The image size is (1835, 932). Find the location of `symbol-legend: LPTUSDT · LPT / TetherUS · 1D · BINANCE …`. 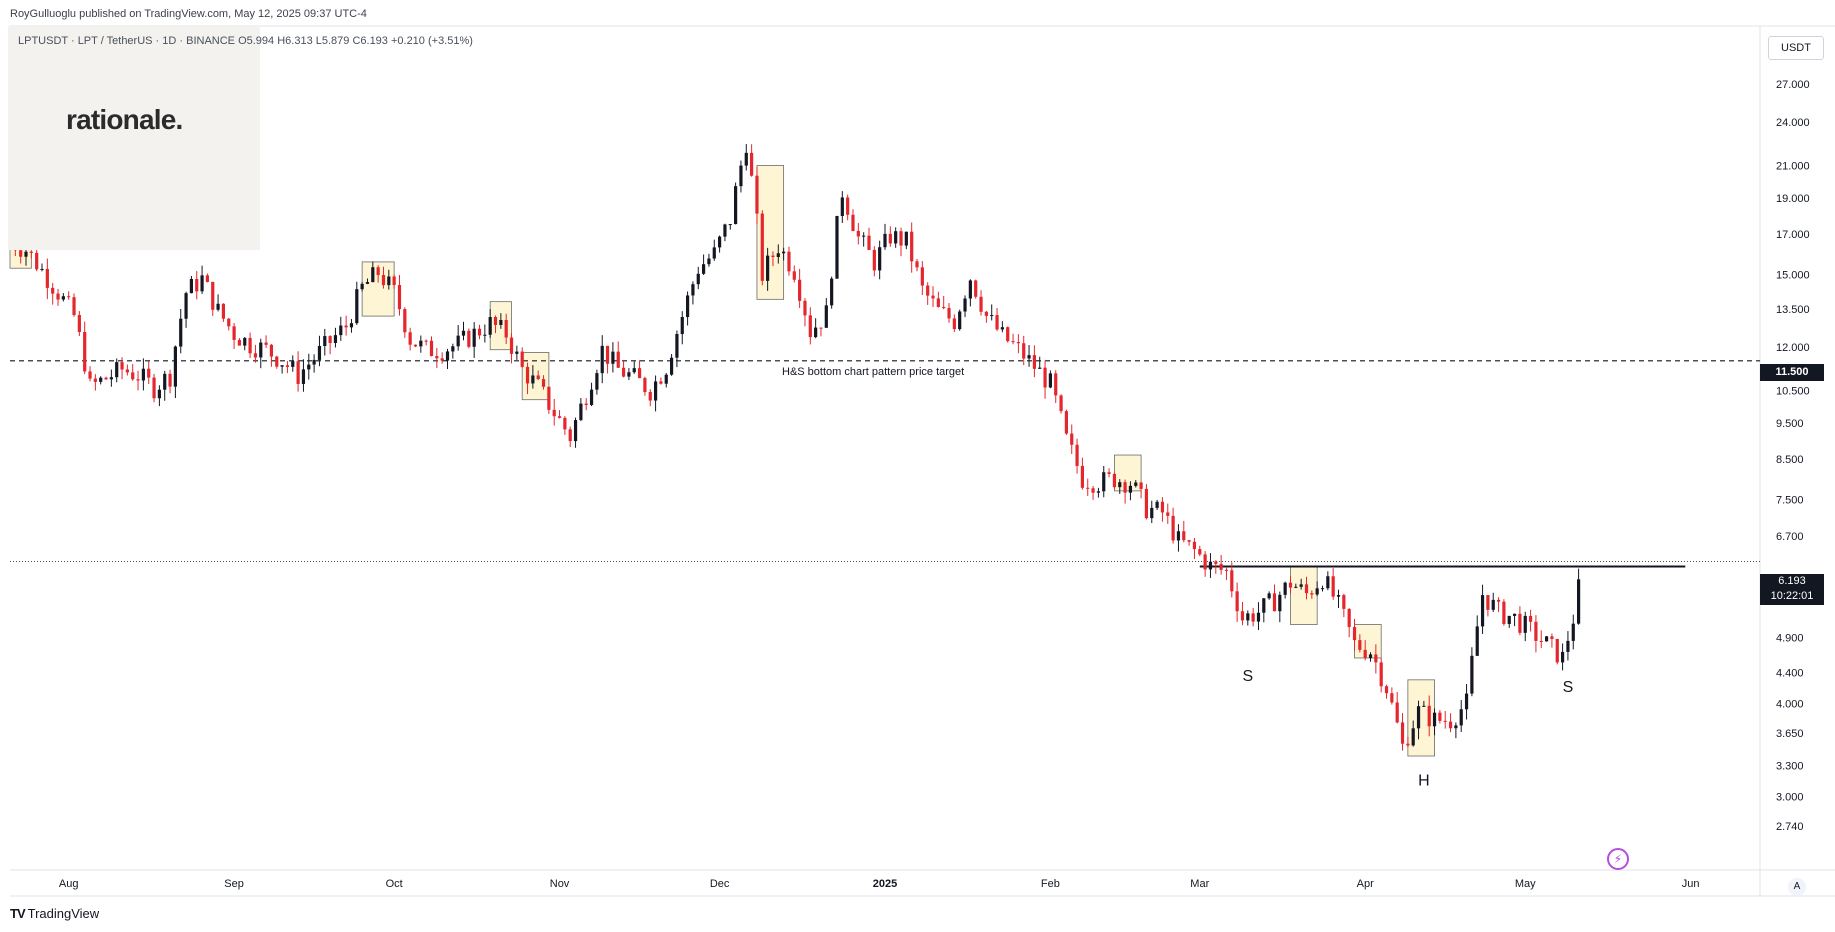

symbol-legend: LPTUSDT · LPT / TetherUS · 1D · BINANCE … is located at coordinates (245, 41).